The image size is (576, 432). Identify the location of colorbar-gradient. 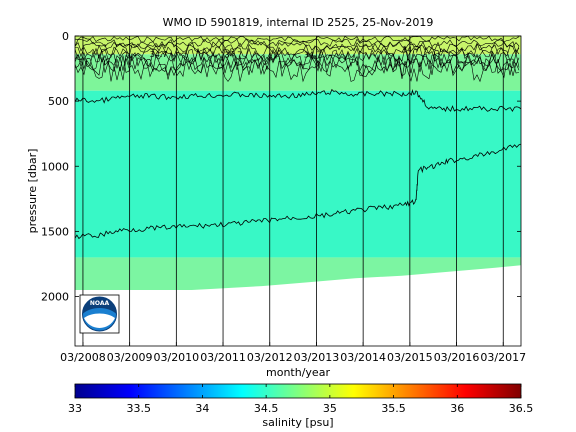
(298, 391).